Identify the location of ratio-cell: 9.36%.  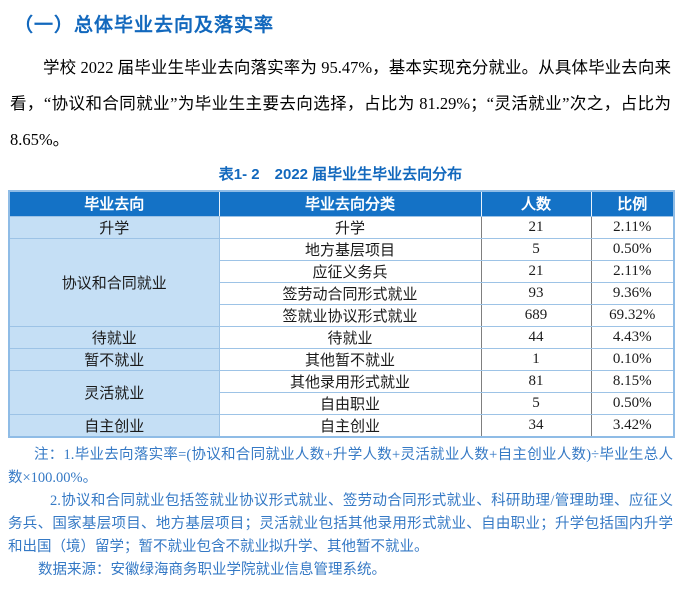
(632, 293).